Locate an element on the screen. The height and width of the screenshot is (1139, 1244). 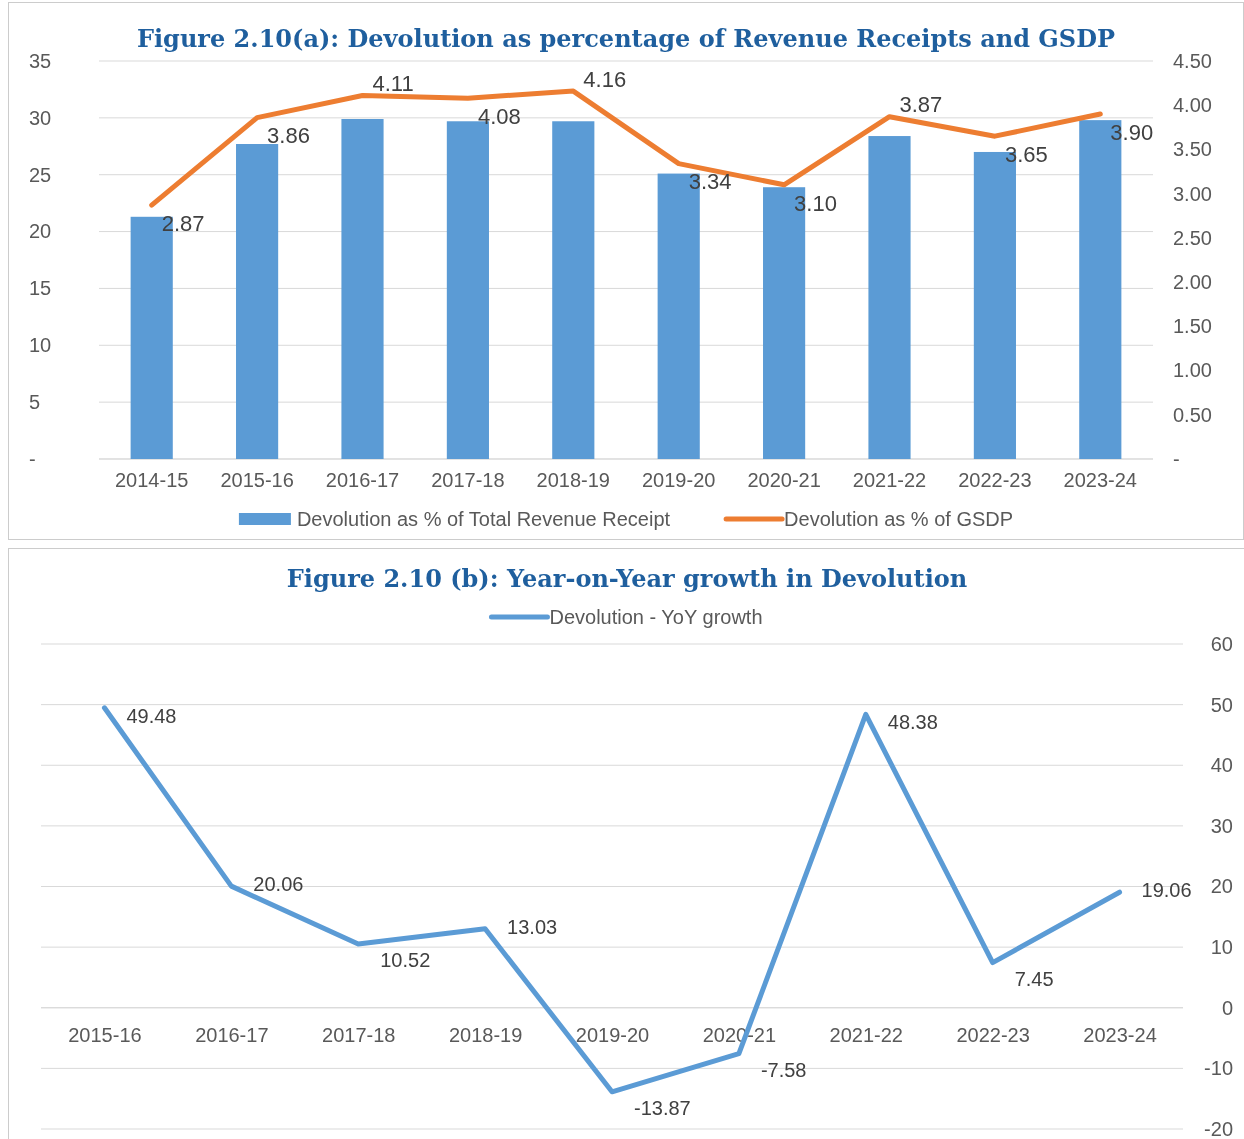
y-tick-label: 5 is located at coordinates (35, 402).